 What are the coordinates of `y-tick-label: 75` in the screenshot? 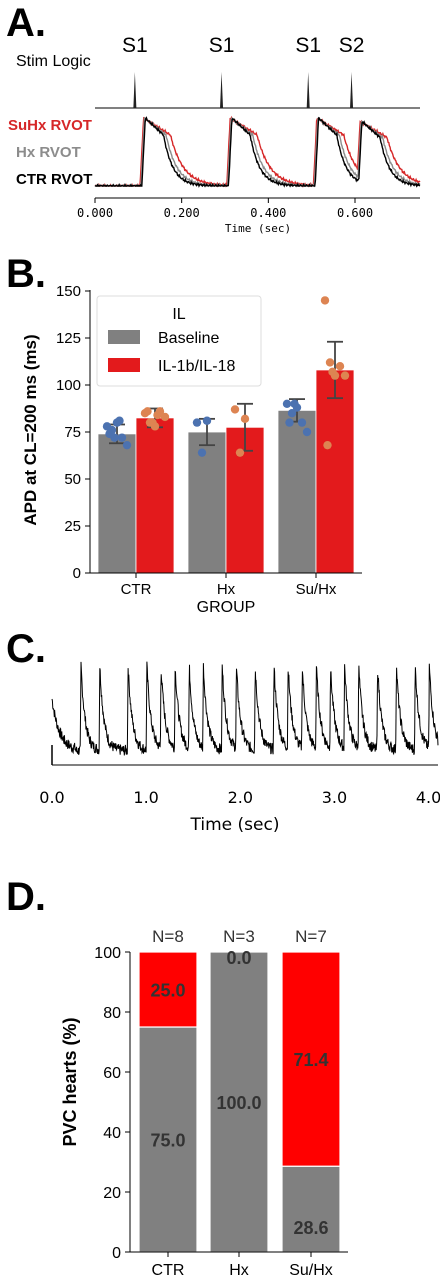 It's located at (72, 432).